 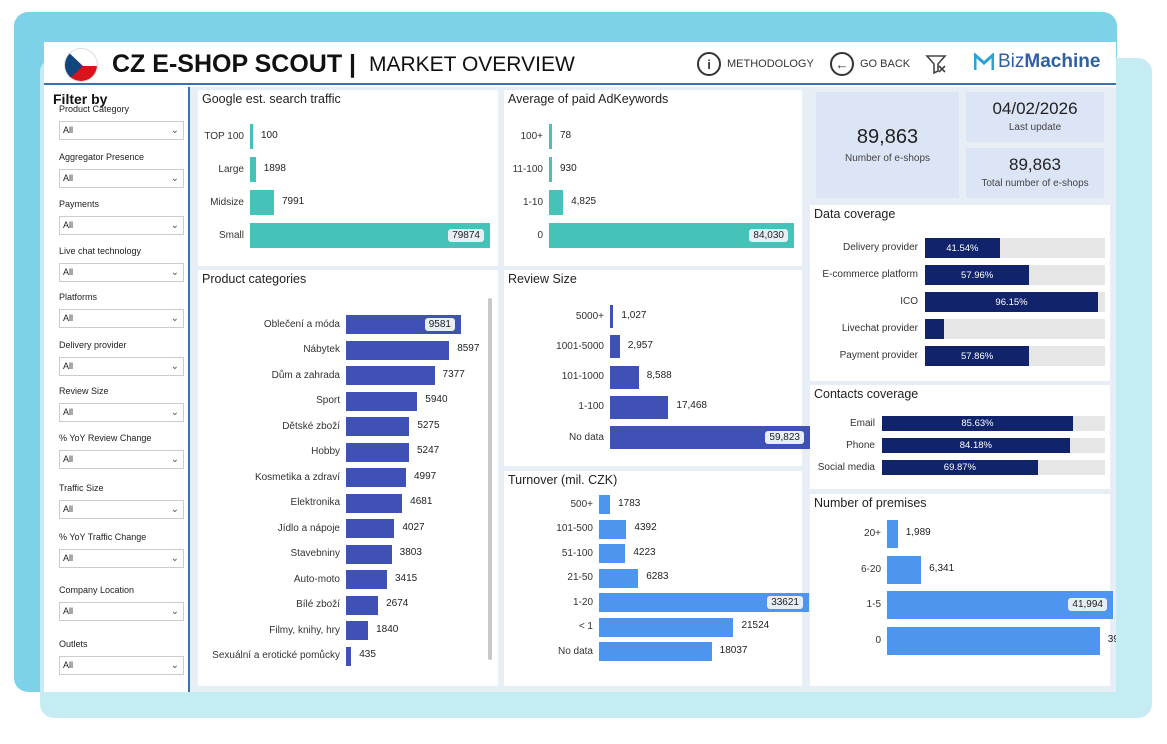 I want to click on bar-label: Auto-moto, so click(x=316, y=579).